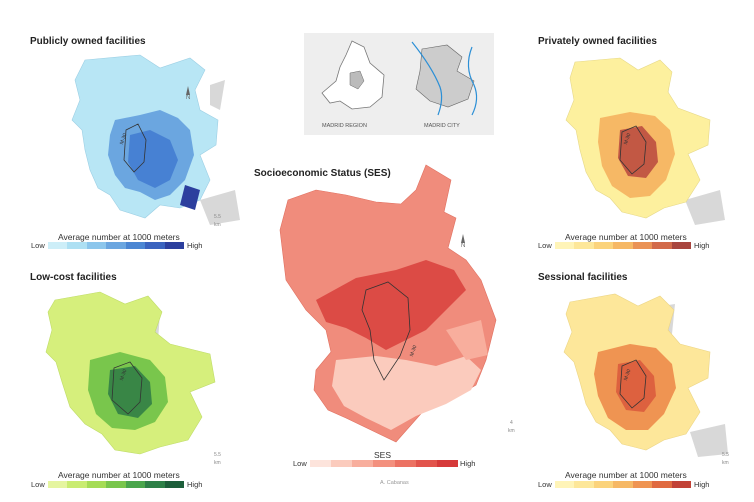 Image resolution: width=754 pixels, height=502 pixels. What do you see at coordinates (626, 237) in the screenshot?
I see `private-legend-caption: Average number at 1000 meters` at bounding box center [626, 237].